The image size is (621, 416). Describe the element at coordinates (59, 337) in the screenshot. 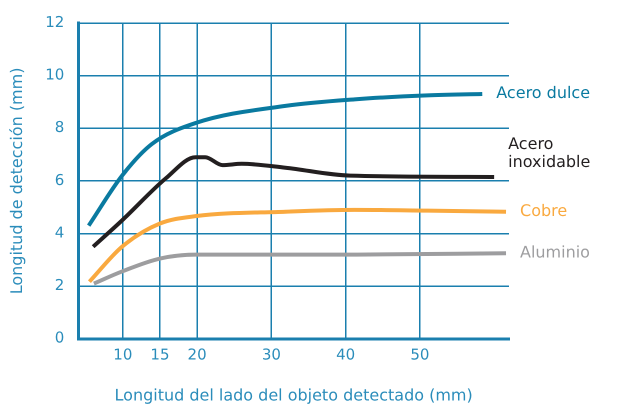

I see `y-tick-label: 0` at that location.